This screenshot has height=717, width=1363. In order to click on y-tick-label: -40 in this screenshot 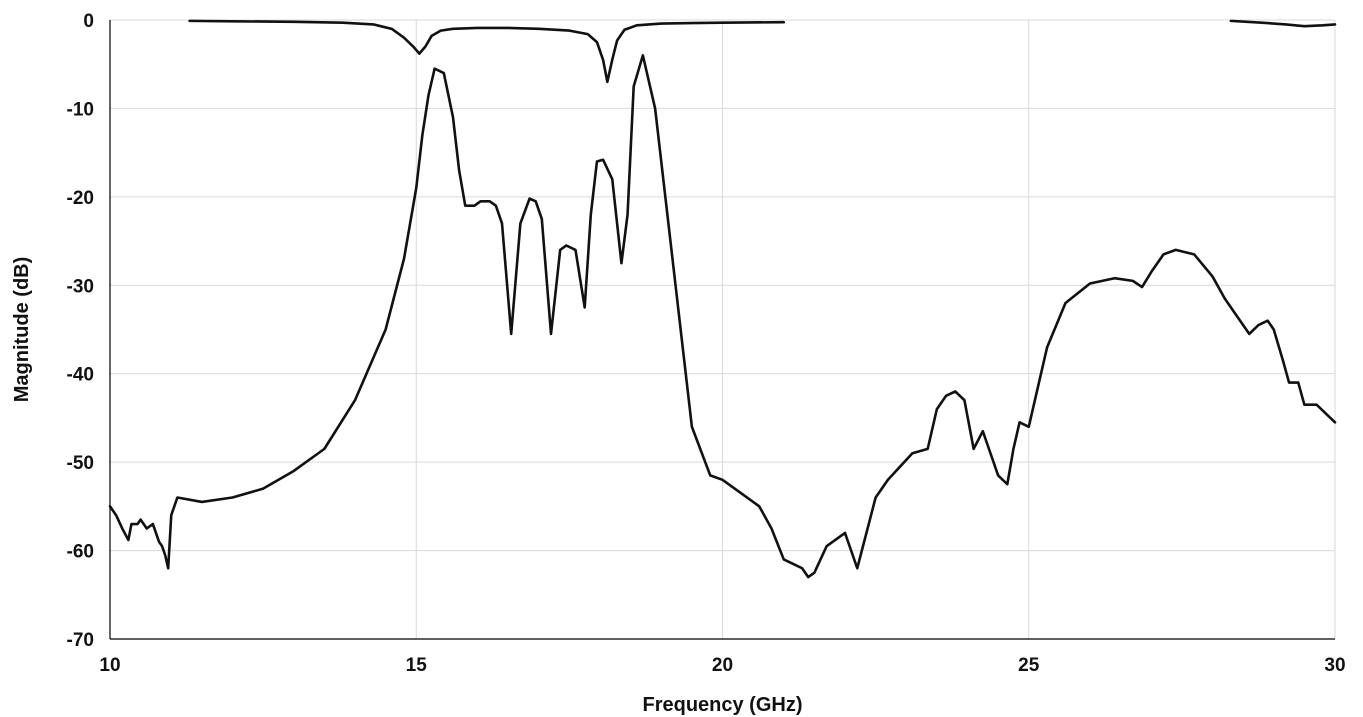, I will do `click(80, 375)`.